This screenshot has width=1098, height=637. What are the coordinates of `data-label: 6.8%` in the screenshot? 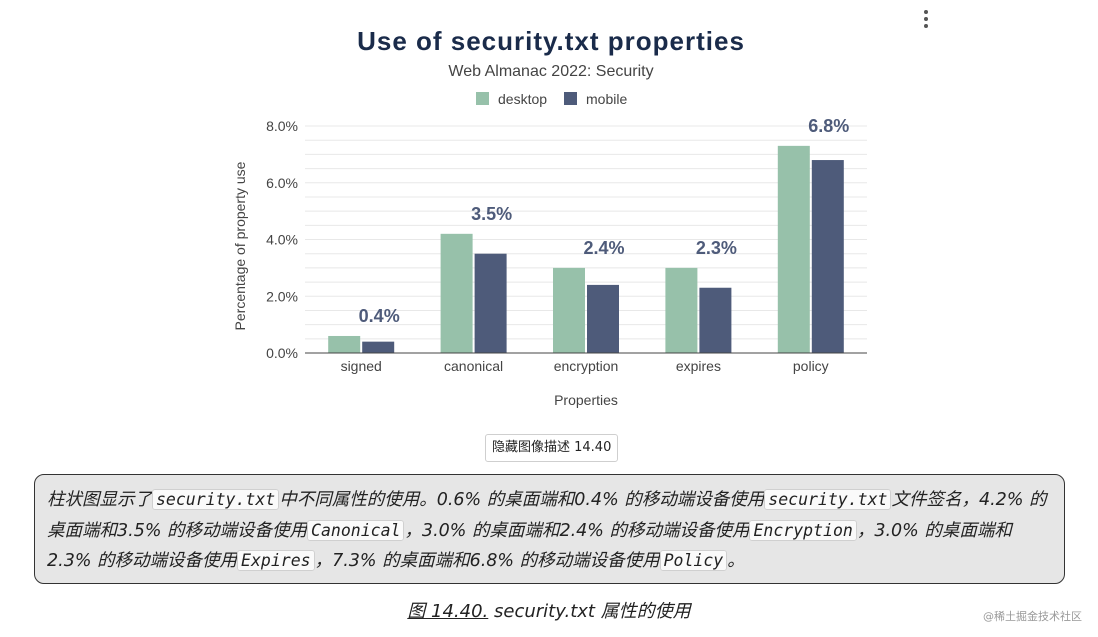 It's located at (828, 126).